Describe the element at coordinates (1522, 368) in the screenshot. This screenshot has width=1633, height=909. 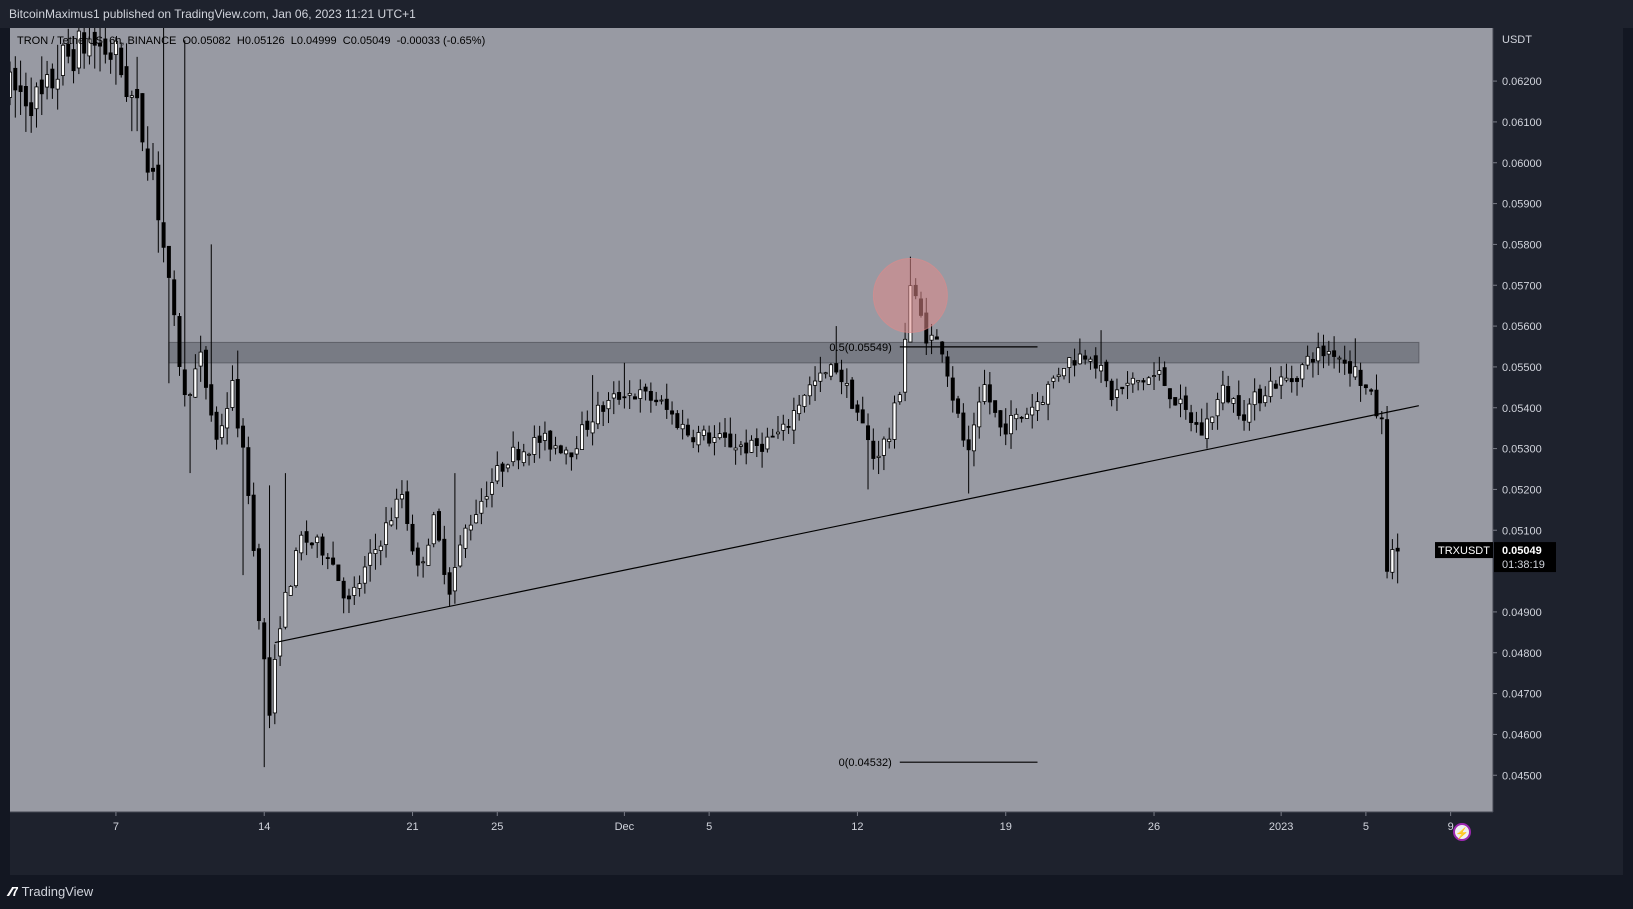
I see `y-tick-label-7: 0.05500` at that location.